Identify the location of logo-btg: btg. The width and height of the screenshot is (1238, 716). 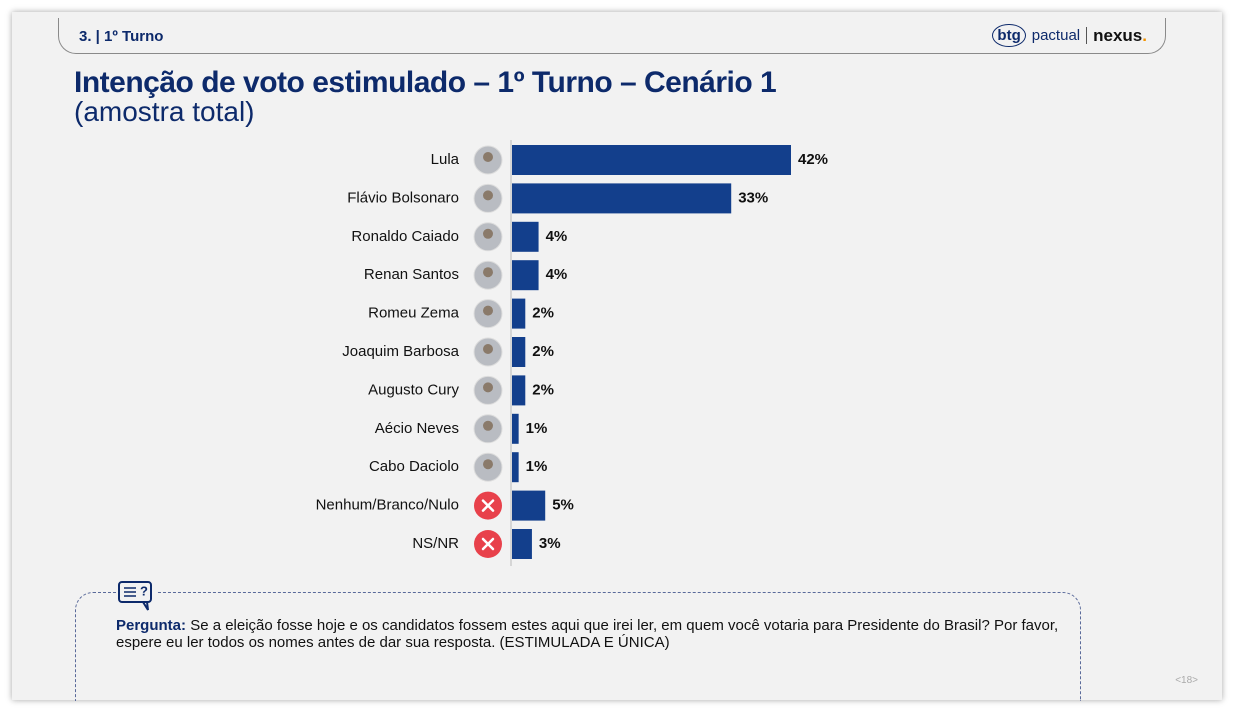
(1009, 35).